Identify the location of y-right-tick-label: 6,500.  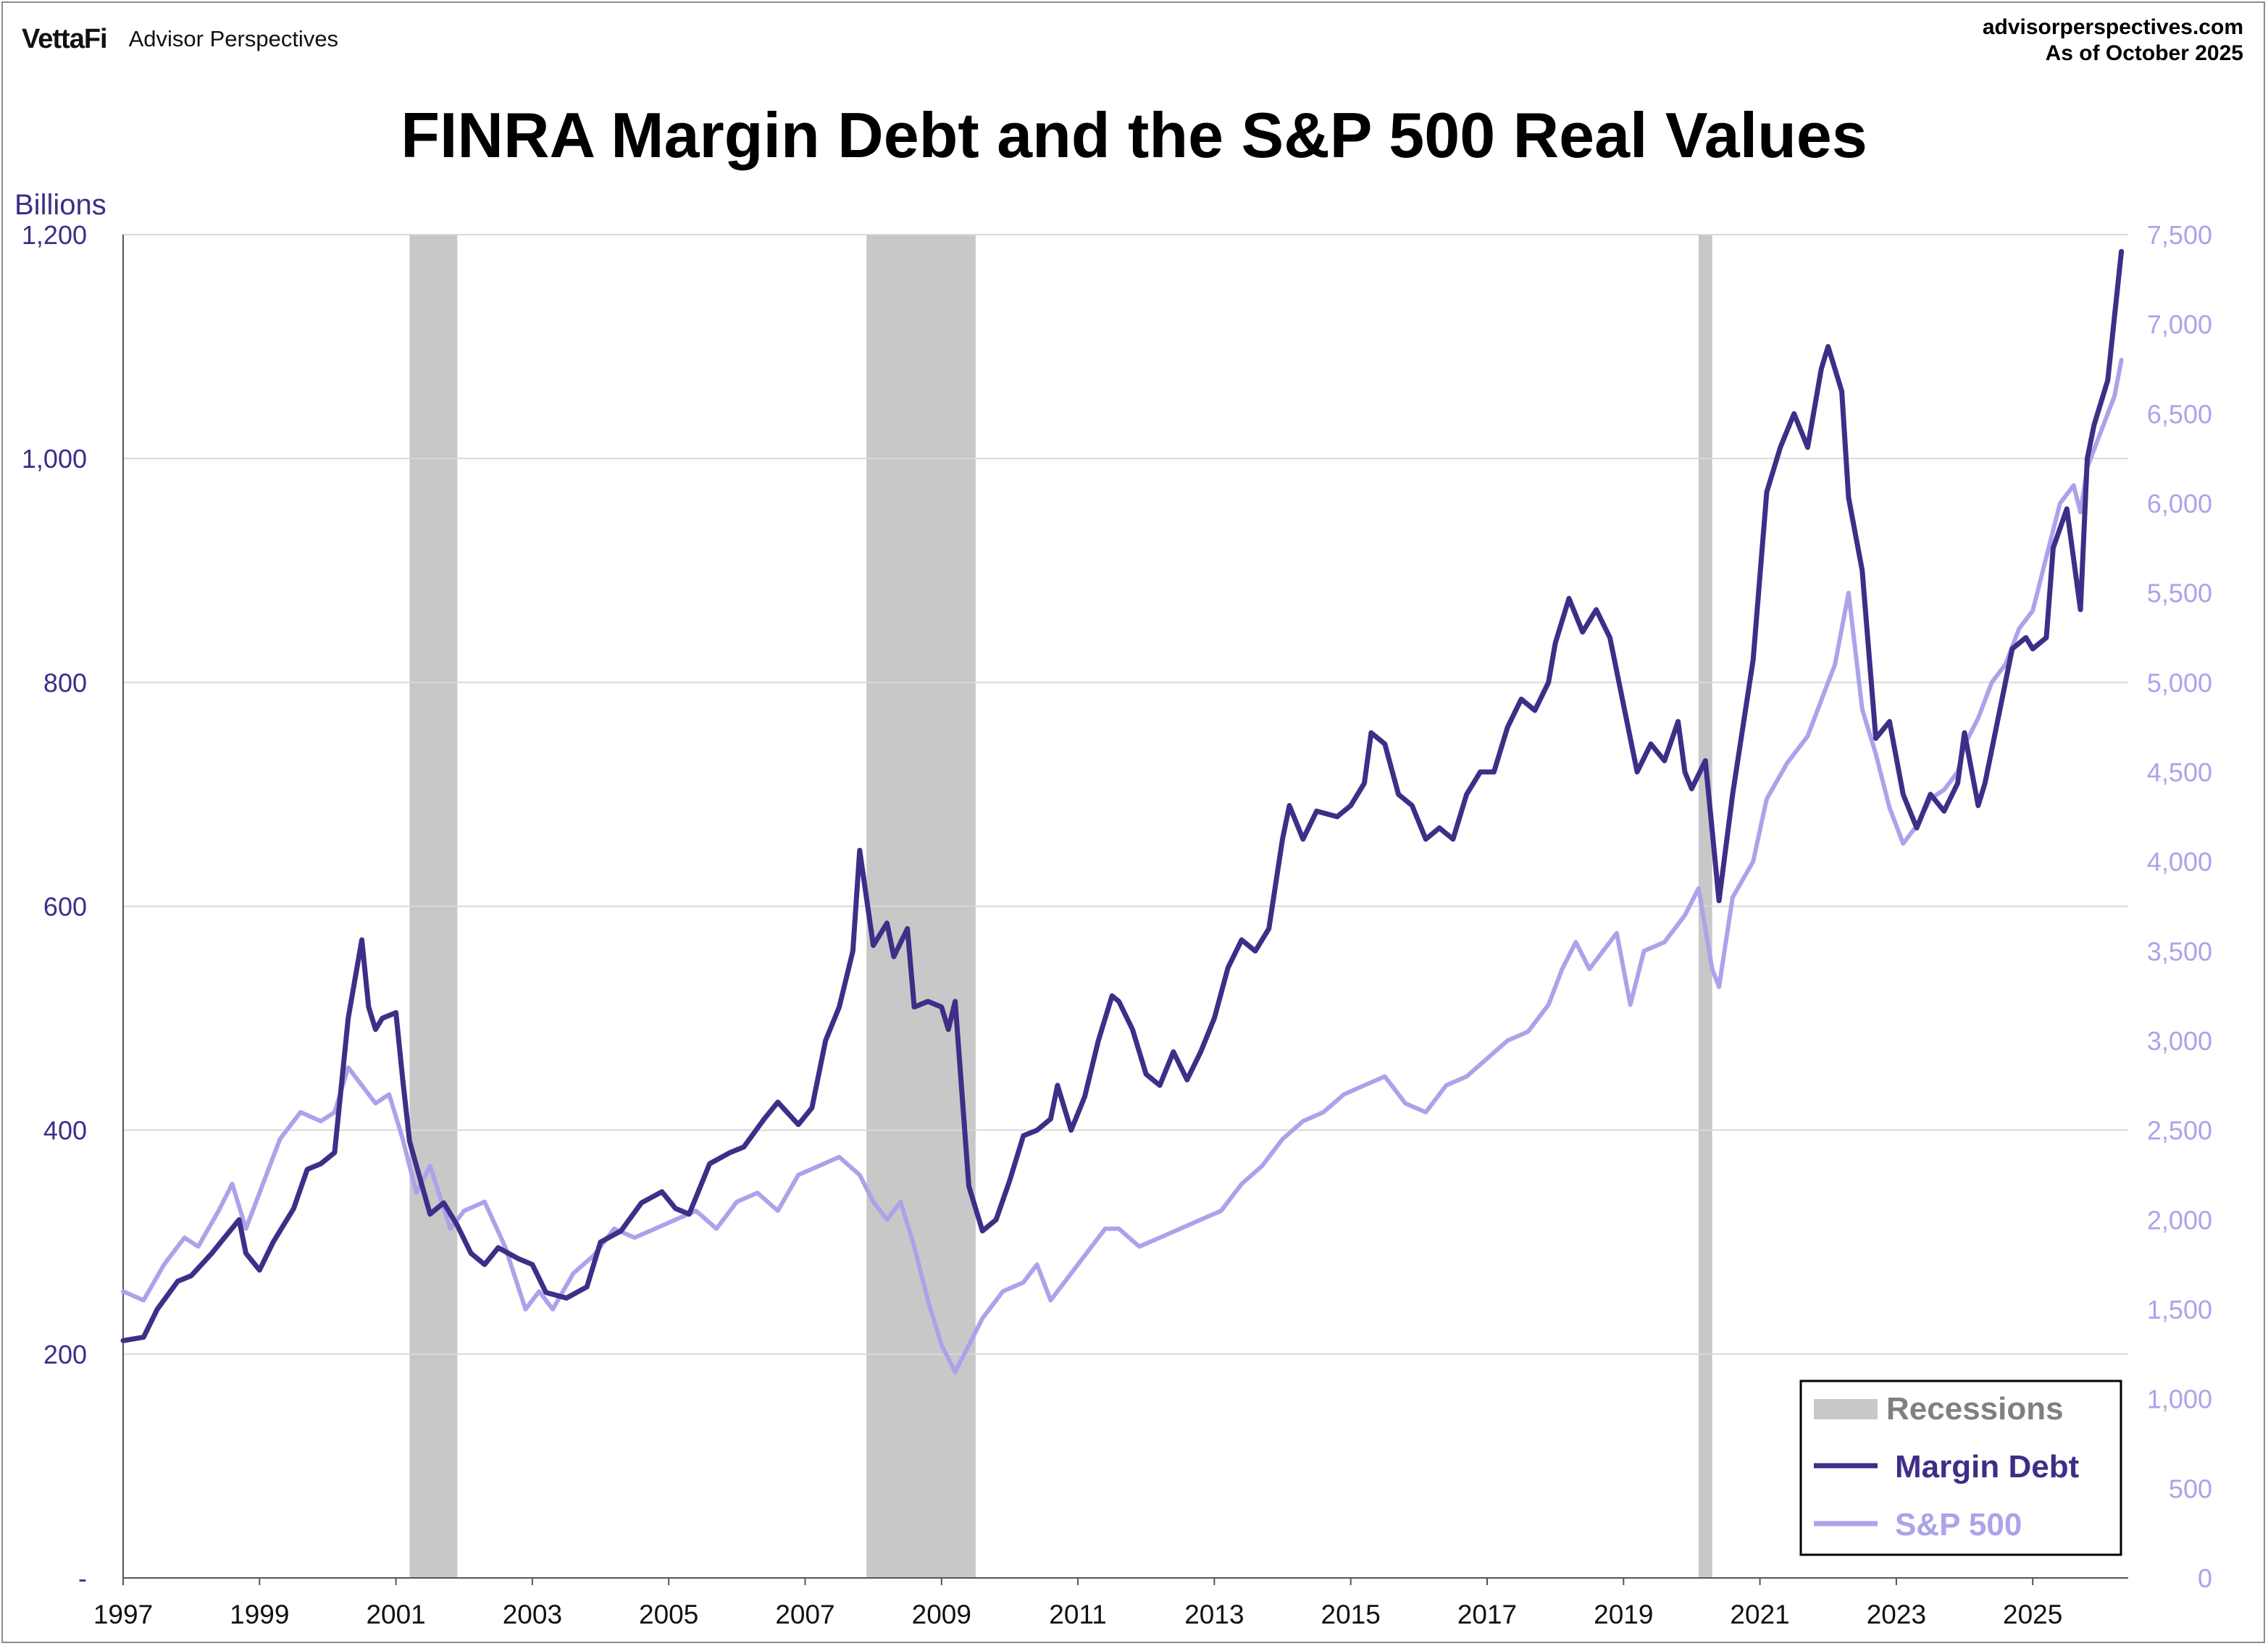
(2180, 414).